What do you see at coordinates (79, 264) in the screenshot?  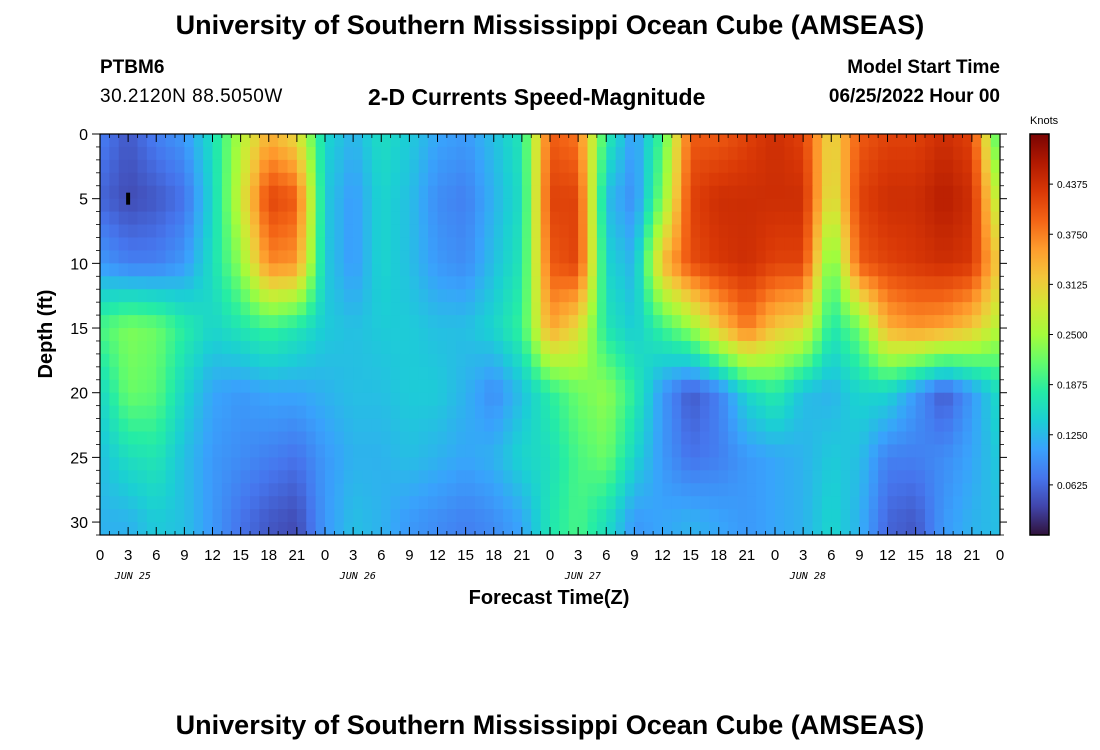 I see `y-tick-label: 10` at bounding box center [79, 264].